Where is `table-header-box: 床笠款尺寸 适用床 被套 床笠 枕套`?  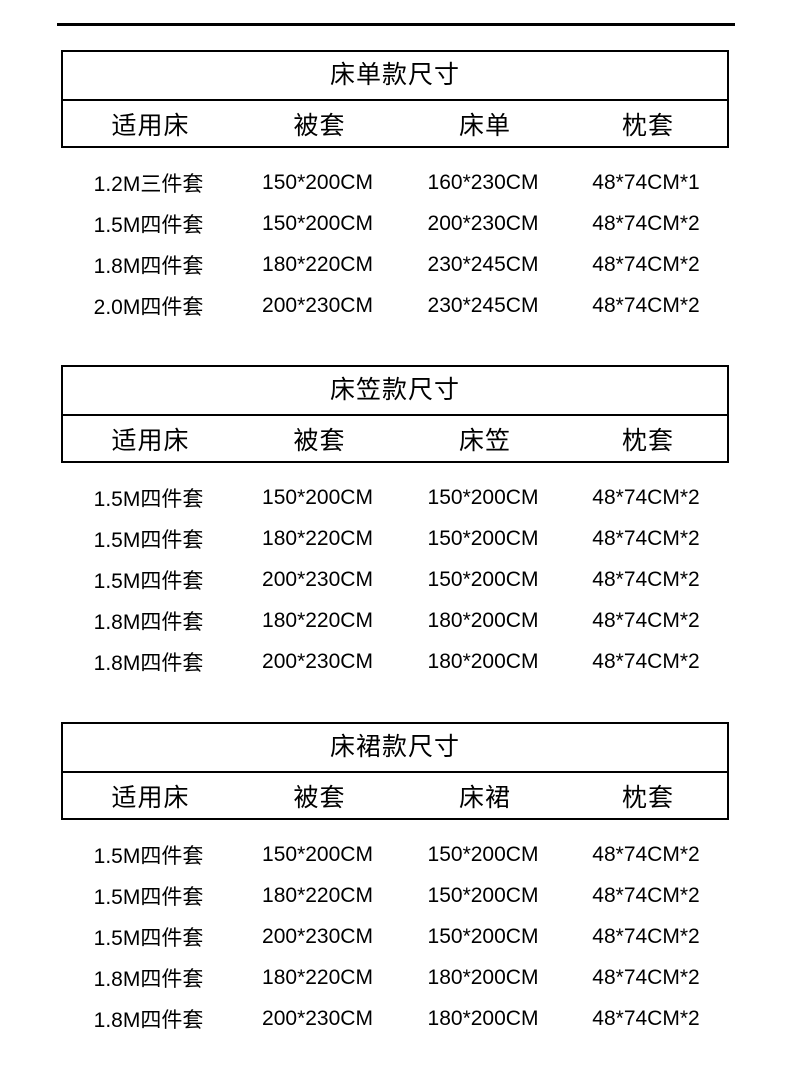 table-header-box: 床笠款尺寸 适用床 被套 床笠 枕套 is located at coordinates (395, 414).